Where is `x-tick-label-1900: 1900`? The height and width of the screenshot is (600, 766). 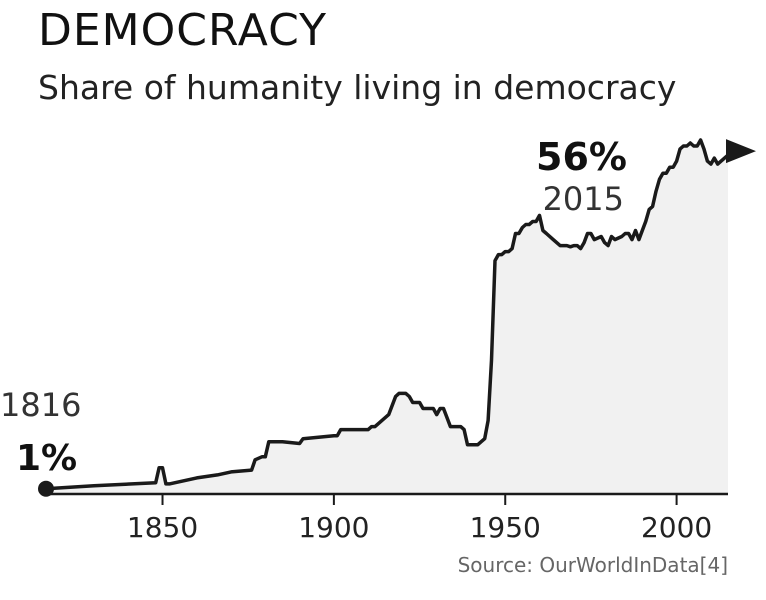
x-tick-label-1900: 1900 is located at coordinates (333, 527).